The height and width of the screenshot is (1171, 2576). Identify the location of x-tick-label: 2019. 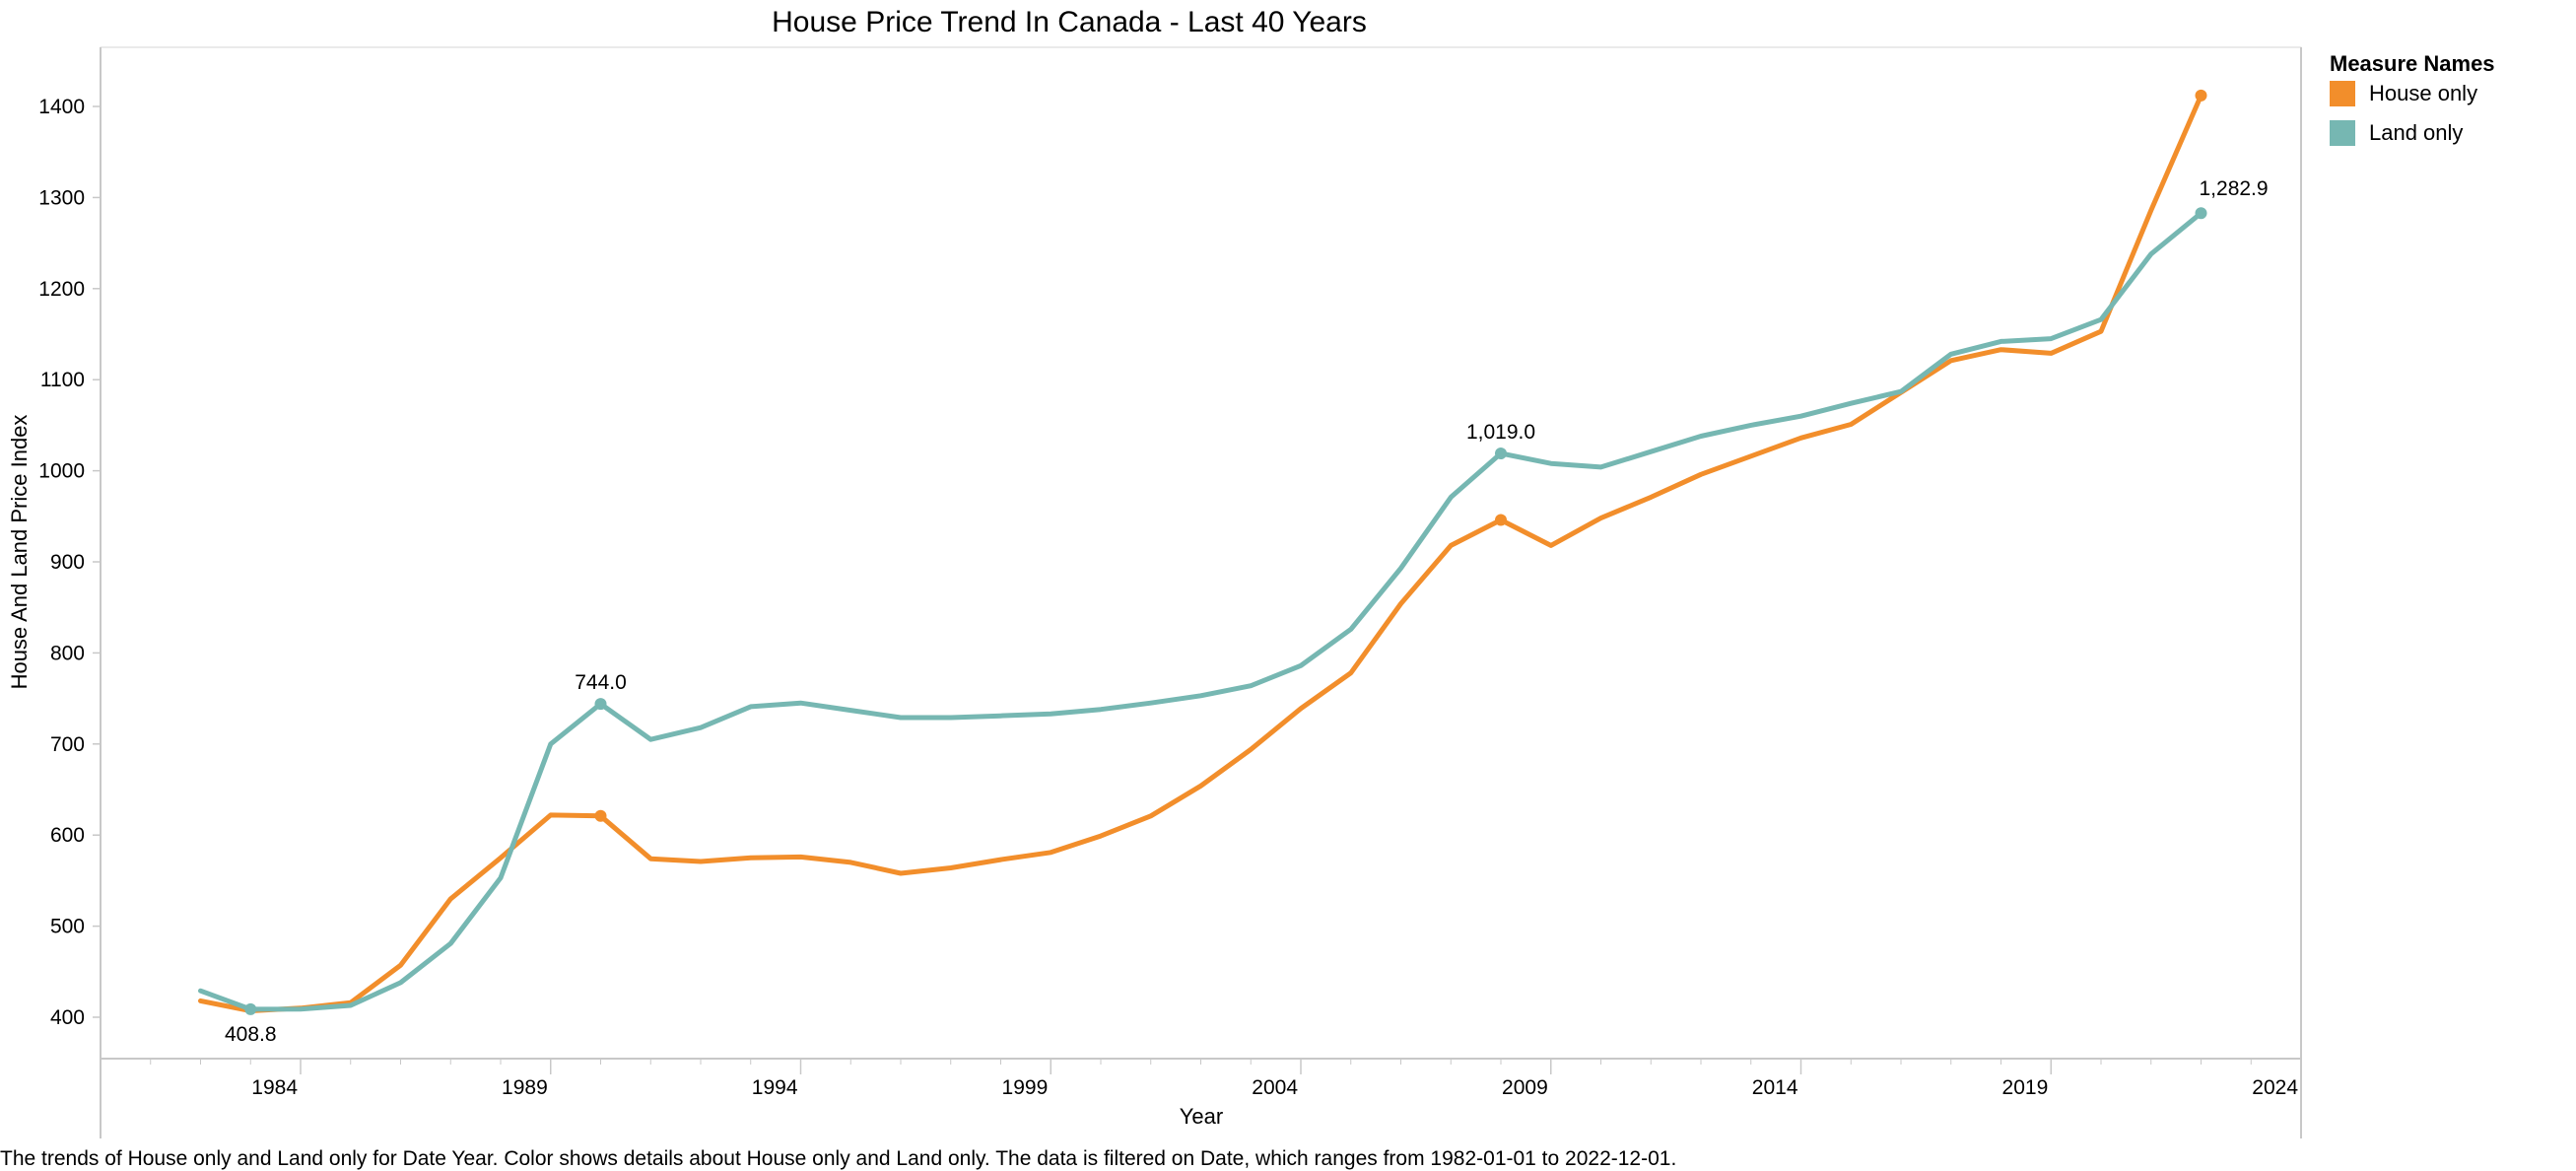
(2025, 1087).